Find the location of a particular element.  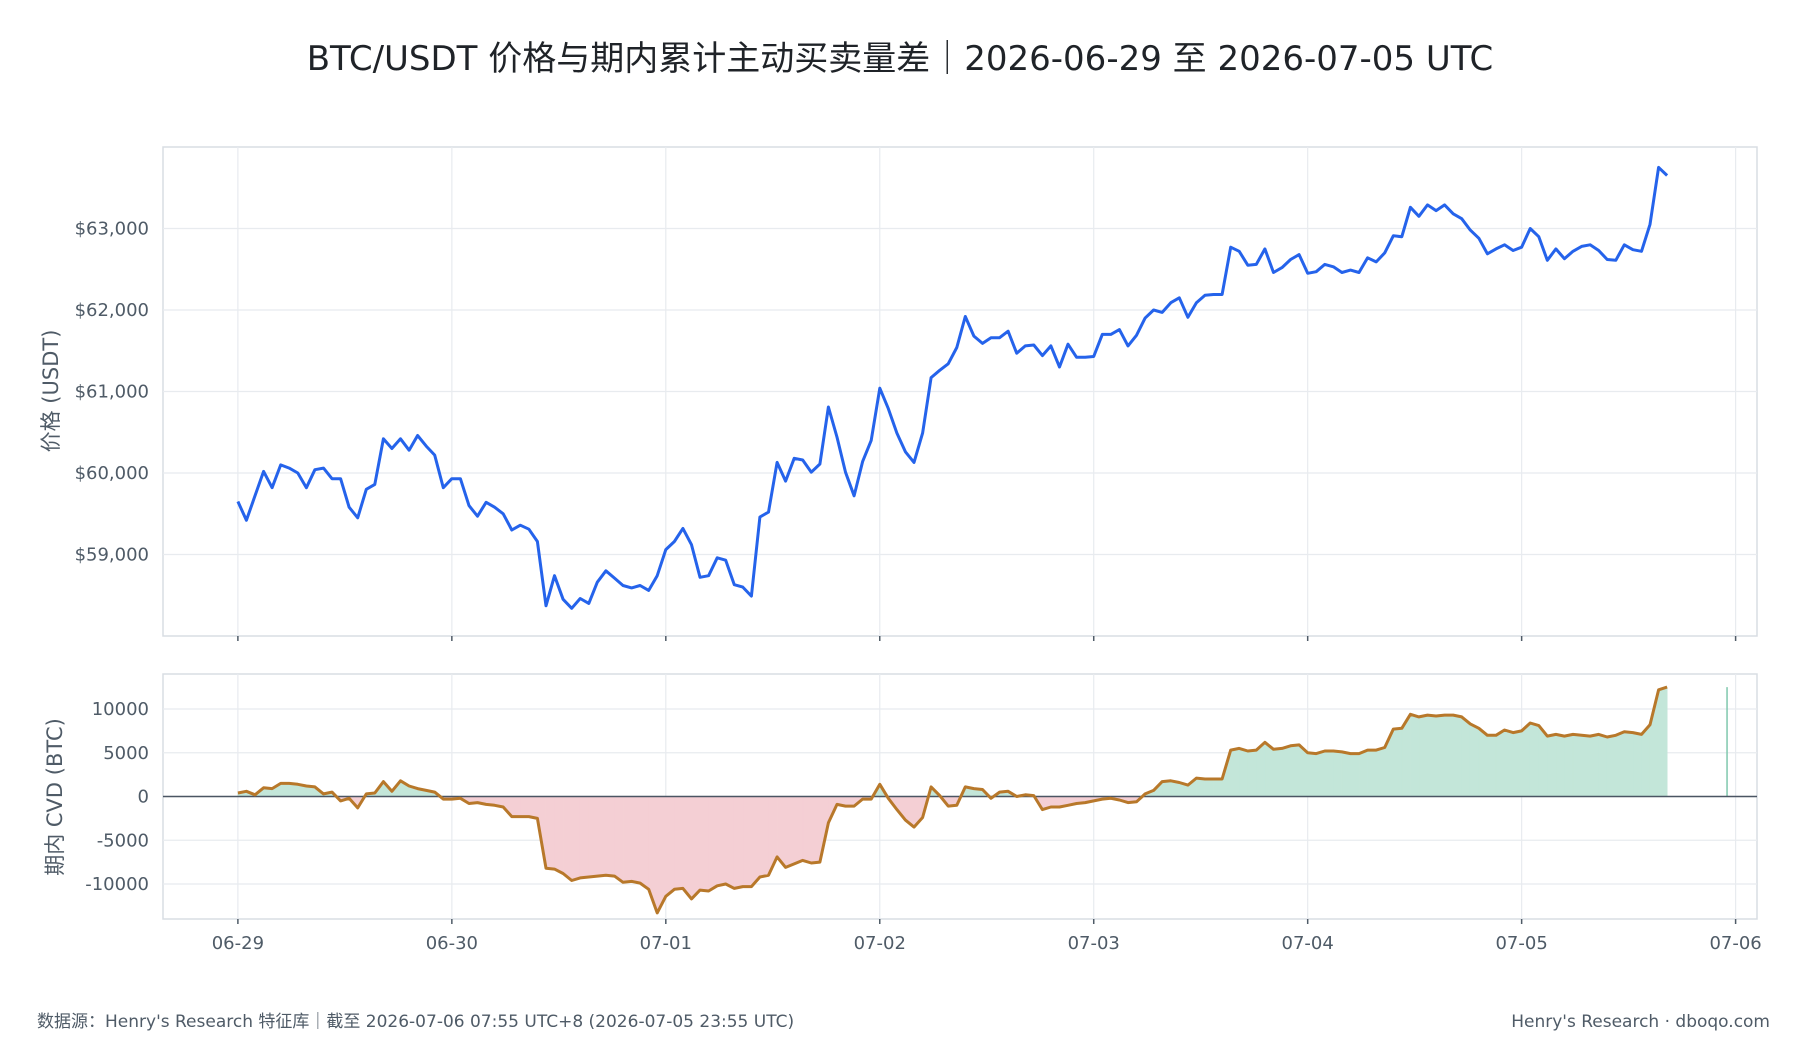

price-y-ticks: $59,000 $60,000 $61,000 $62,000 $63,000 is located at coordinates (112, 392).